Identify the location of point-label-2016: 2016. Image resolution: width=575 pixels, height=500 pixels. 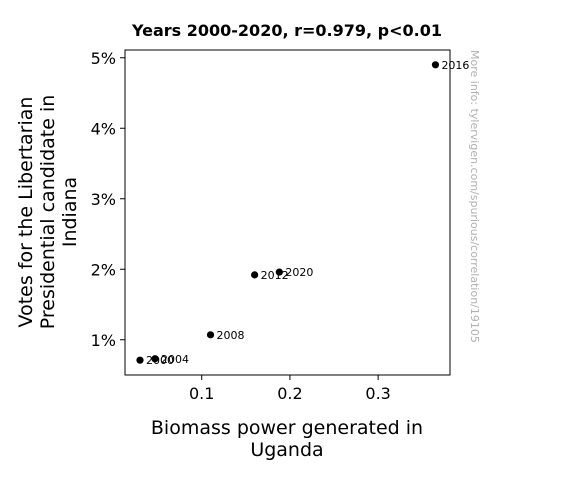
(455, 65).